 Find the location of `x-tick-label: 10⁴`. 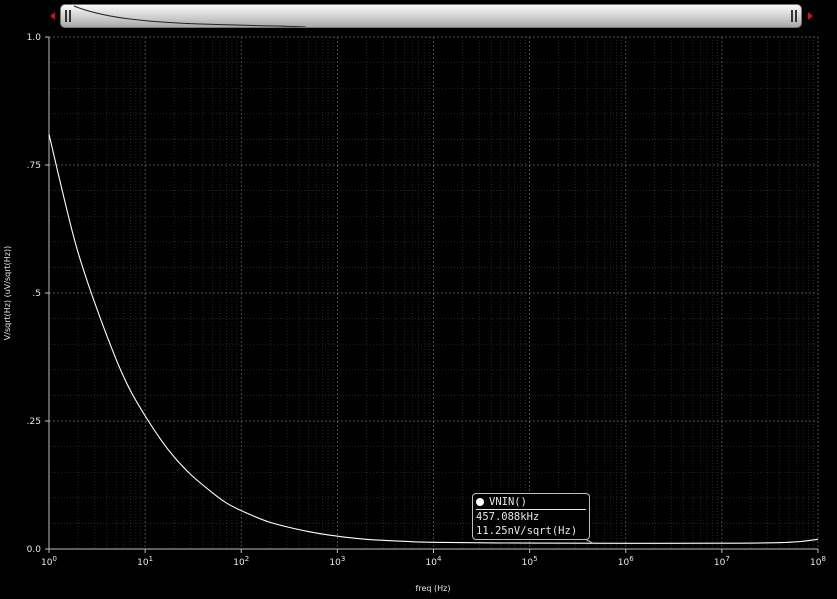

x-tick-label: 10⁴ is located at coordinates (434, 561).